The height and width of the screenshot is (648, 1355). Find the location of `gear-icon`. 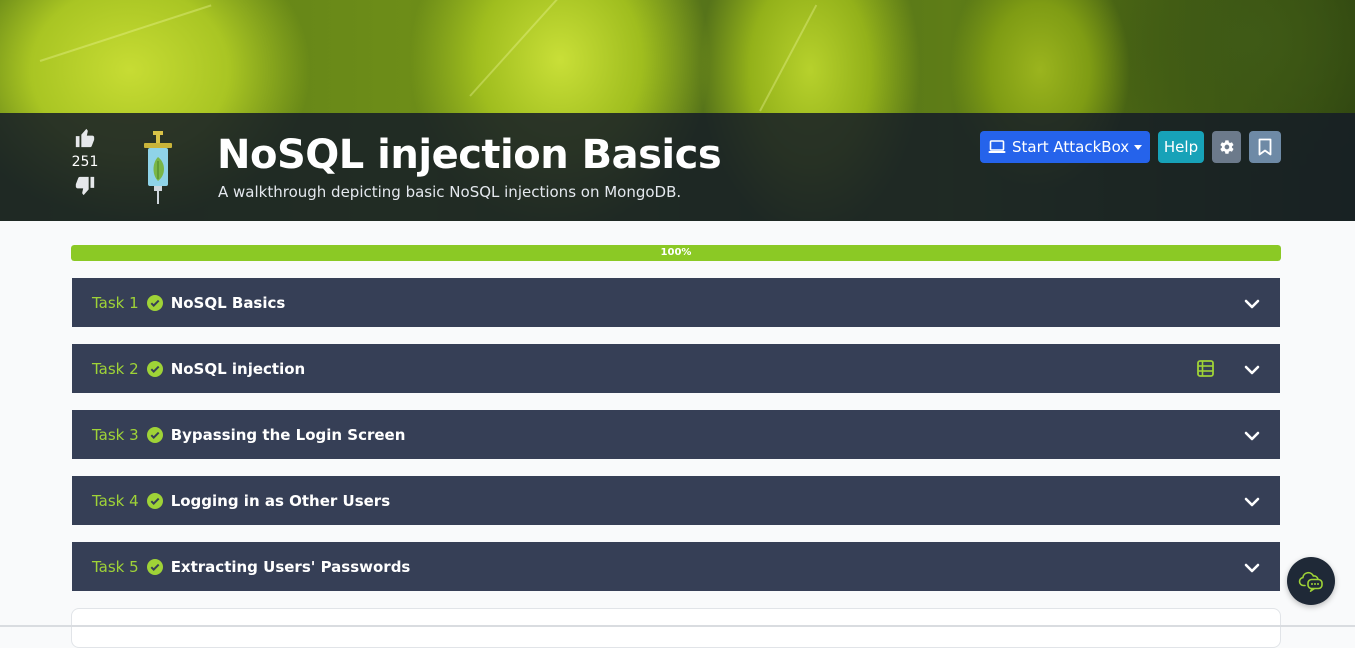

gear-icon is located at coordinates (1227, 147).